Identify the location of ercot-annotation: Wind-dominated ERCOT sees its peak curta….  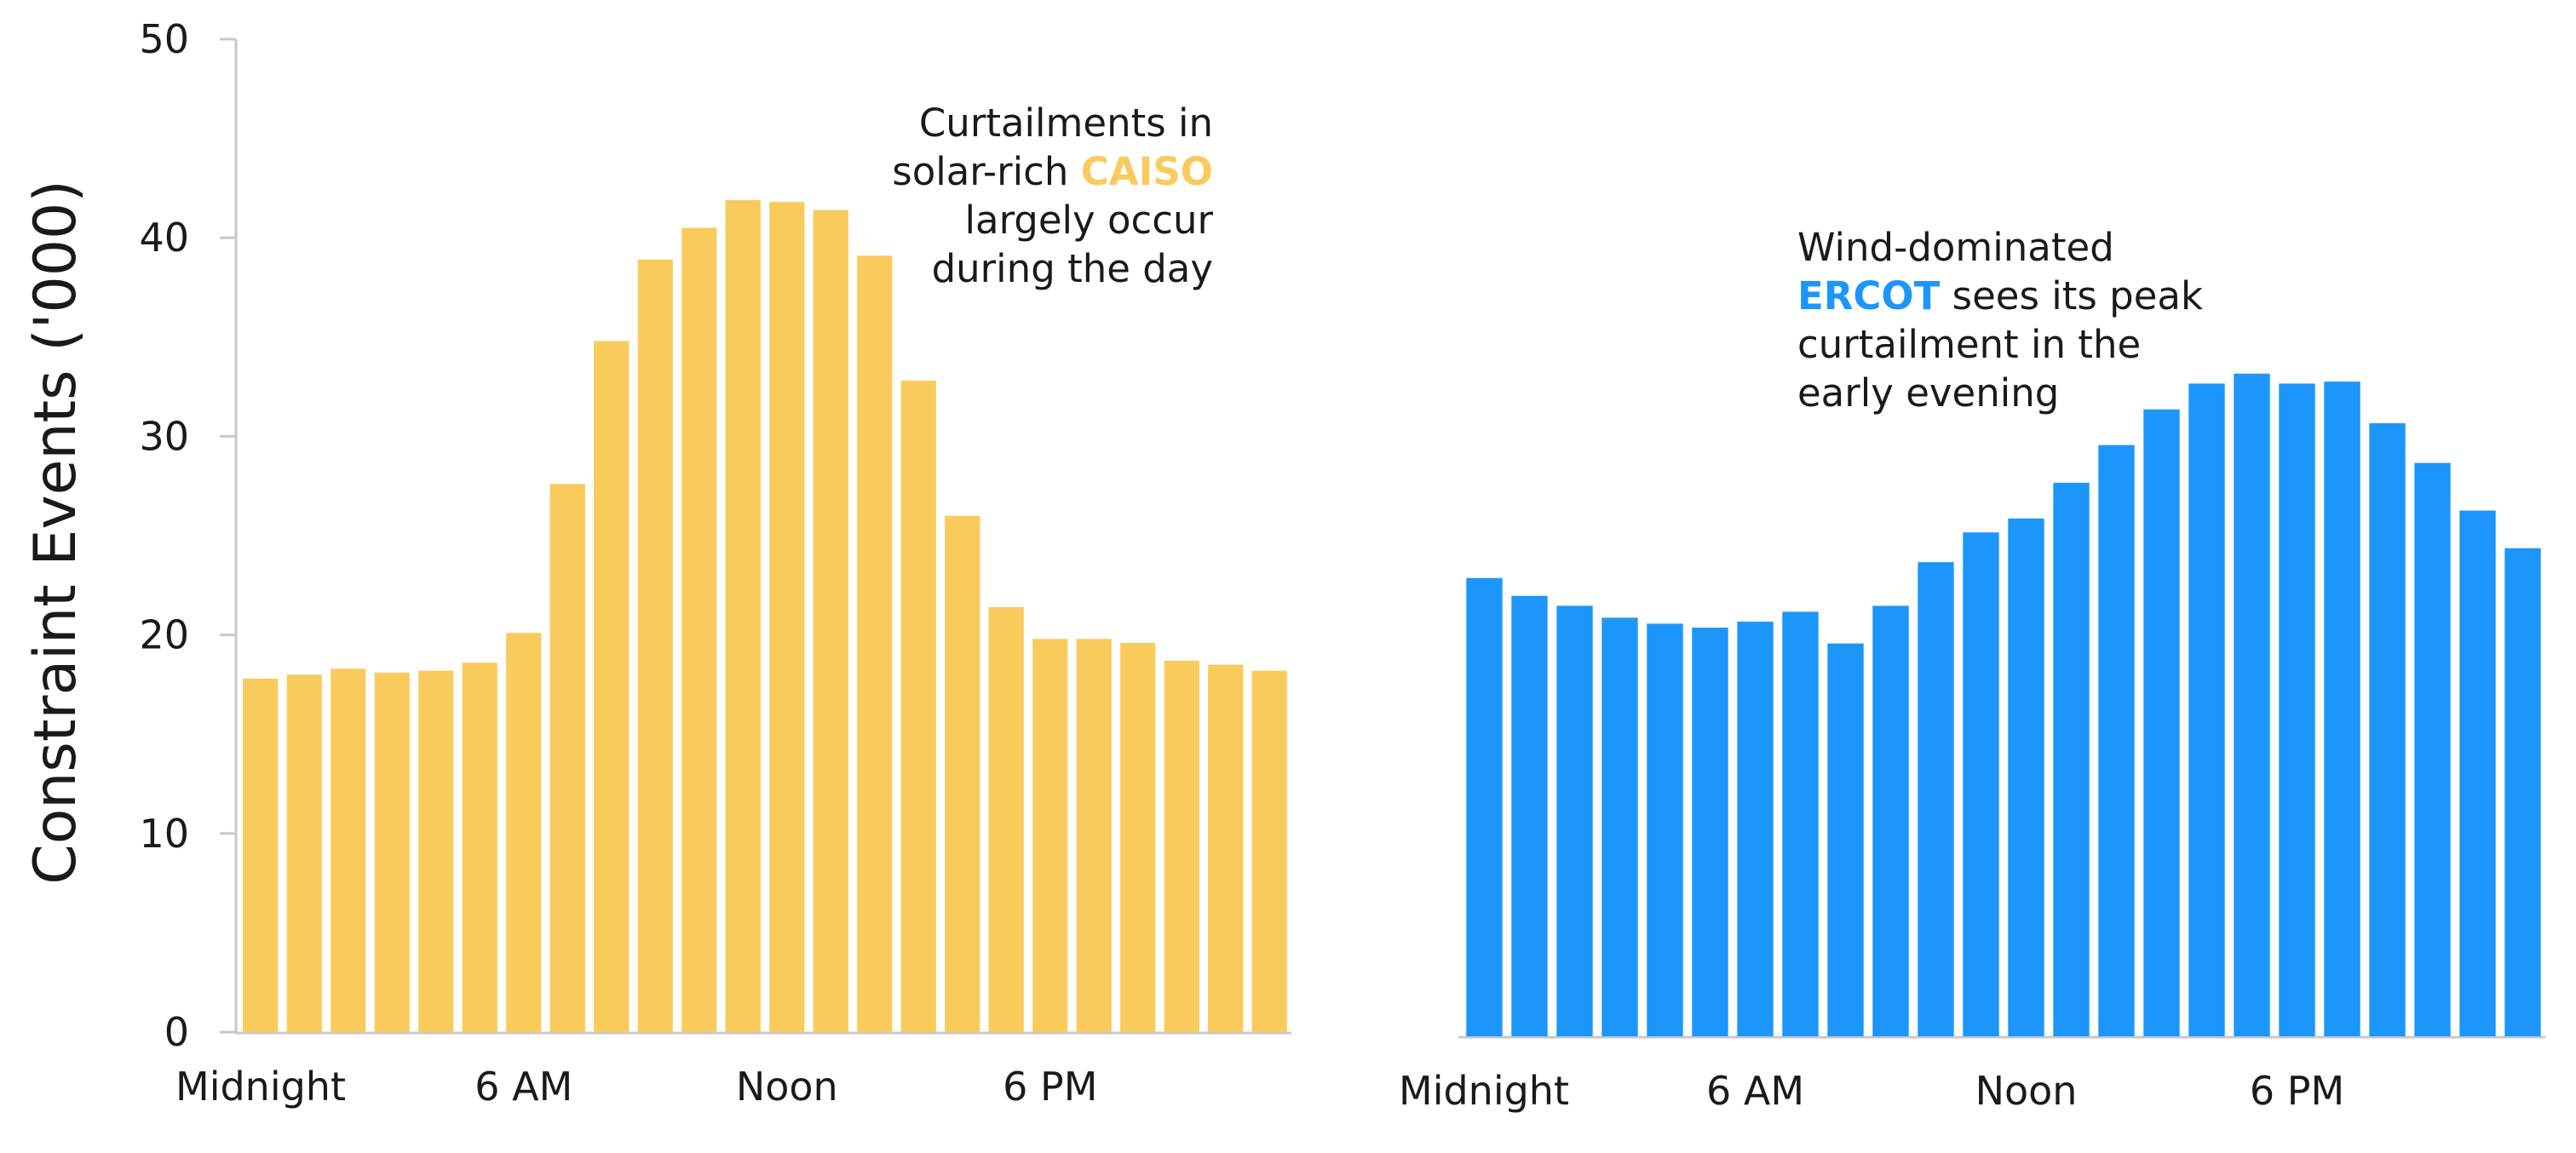
(2035, 320).